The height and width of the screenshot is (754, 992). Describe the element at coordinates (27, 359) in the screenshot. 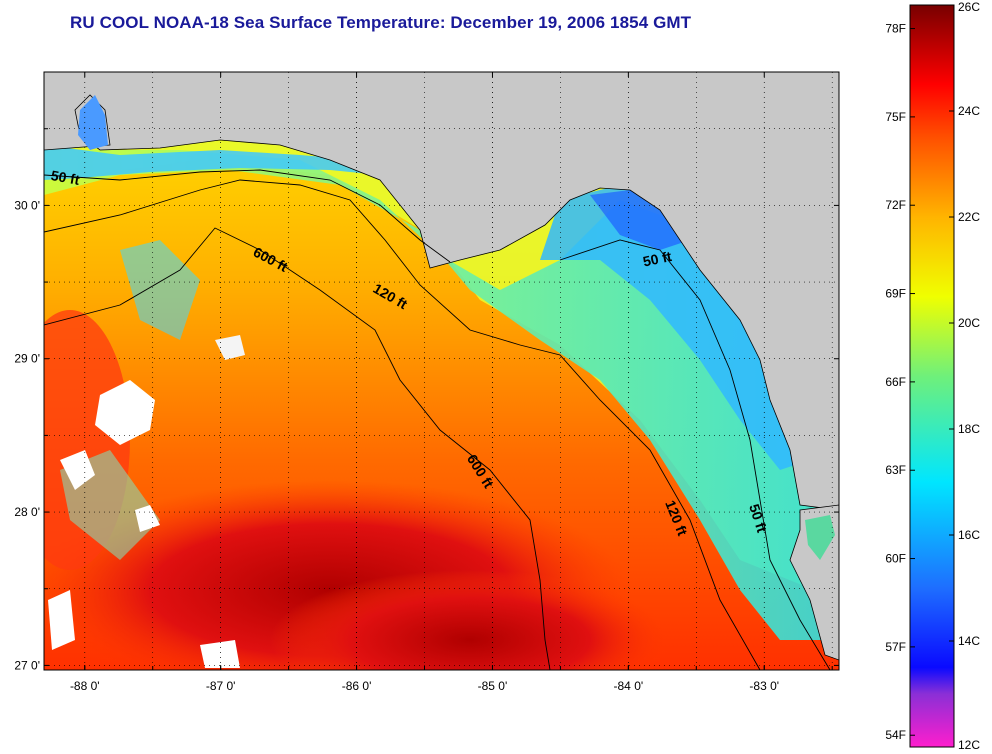

I see `lat-tick-label: 29 0'` at that location.